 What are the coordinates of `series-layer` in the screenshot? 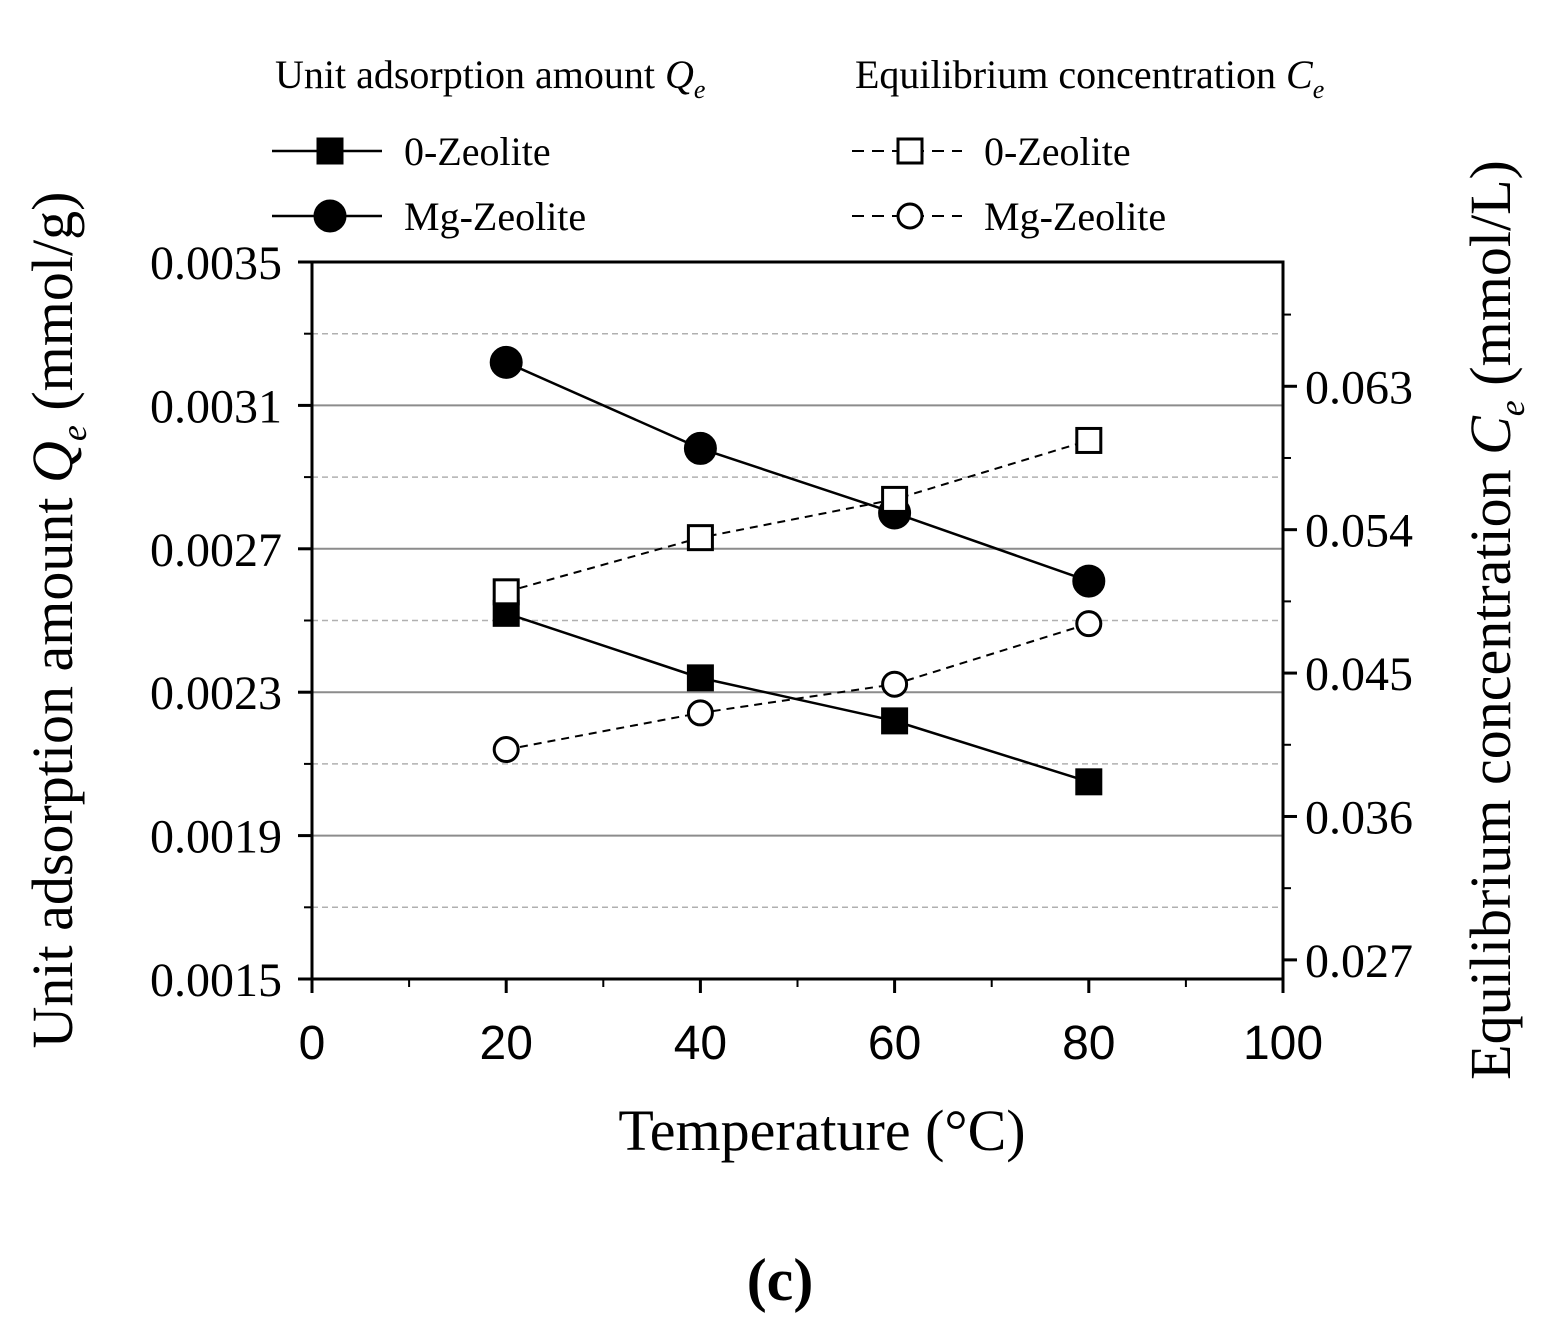 It's located at (797, 570).